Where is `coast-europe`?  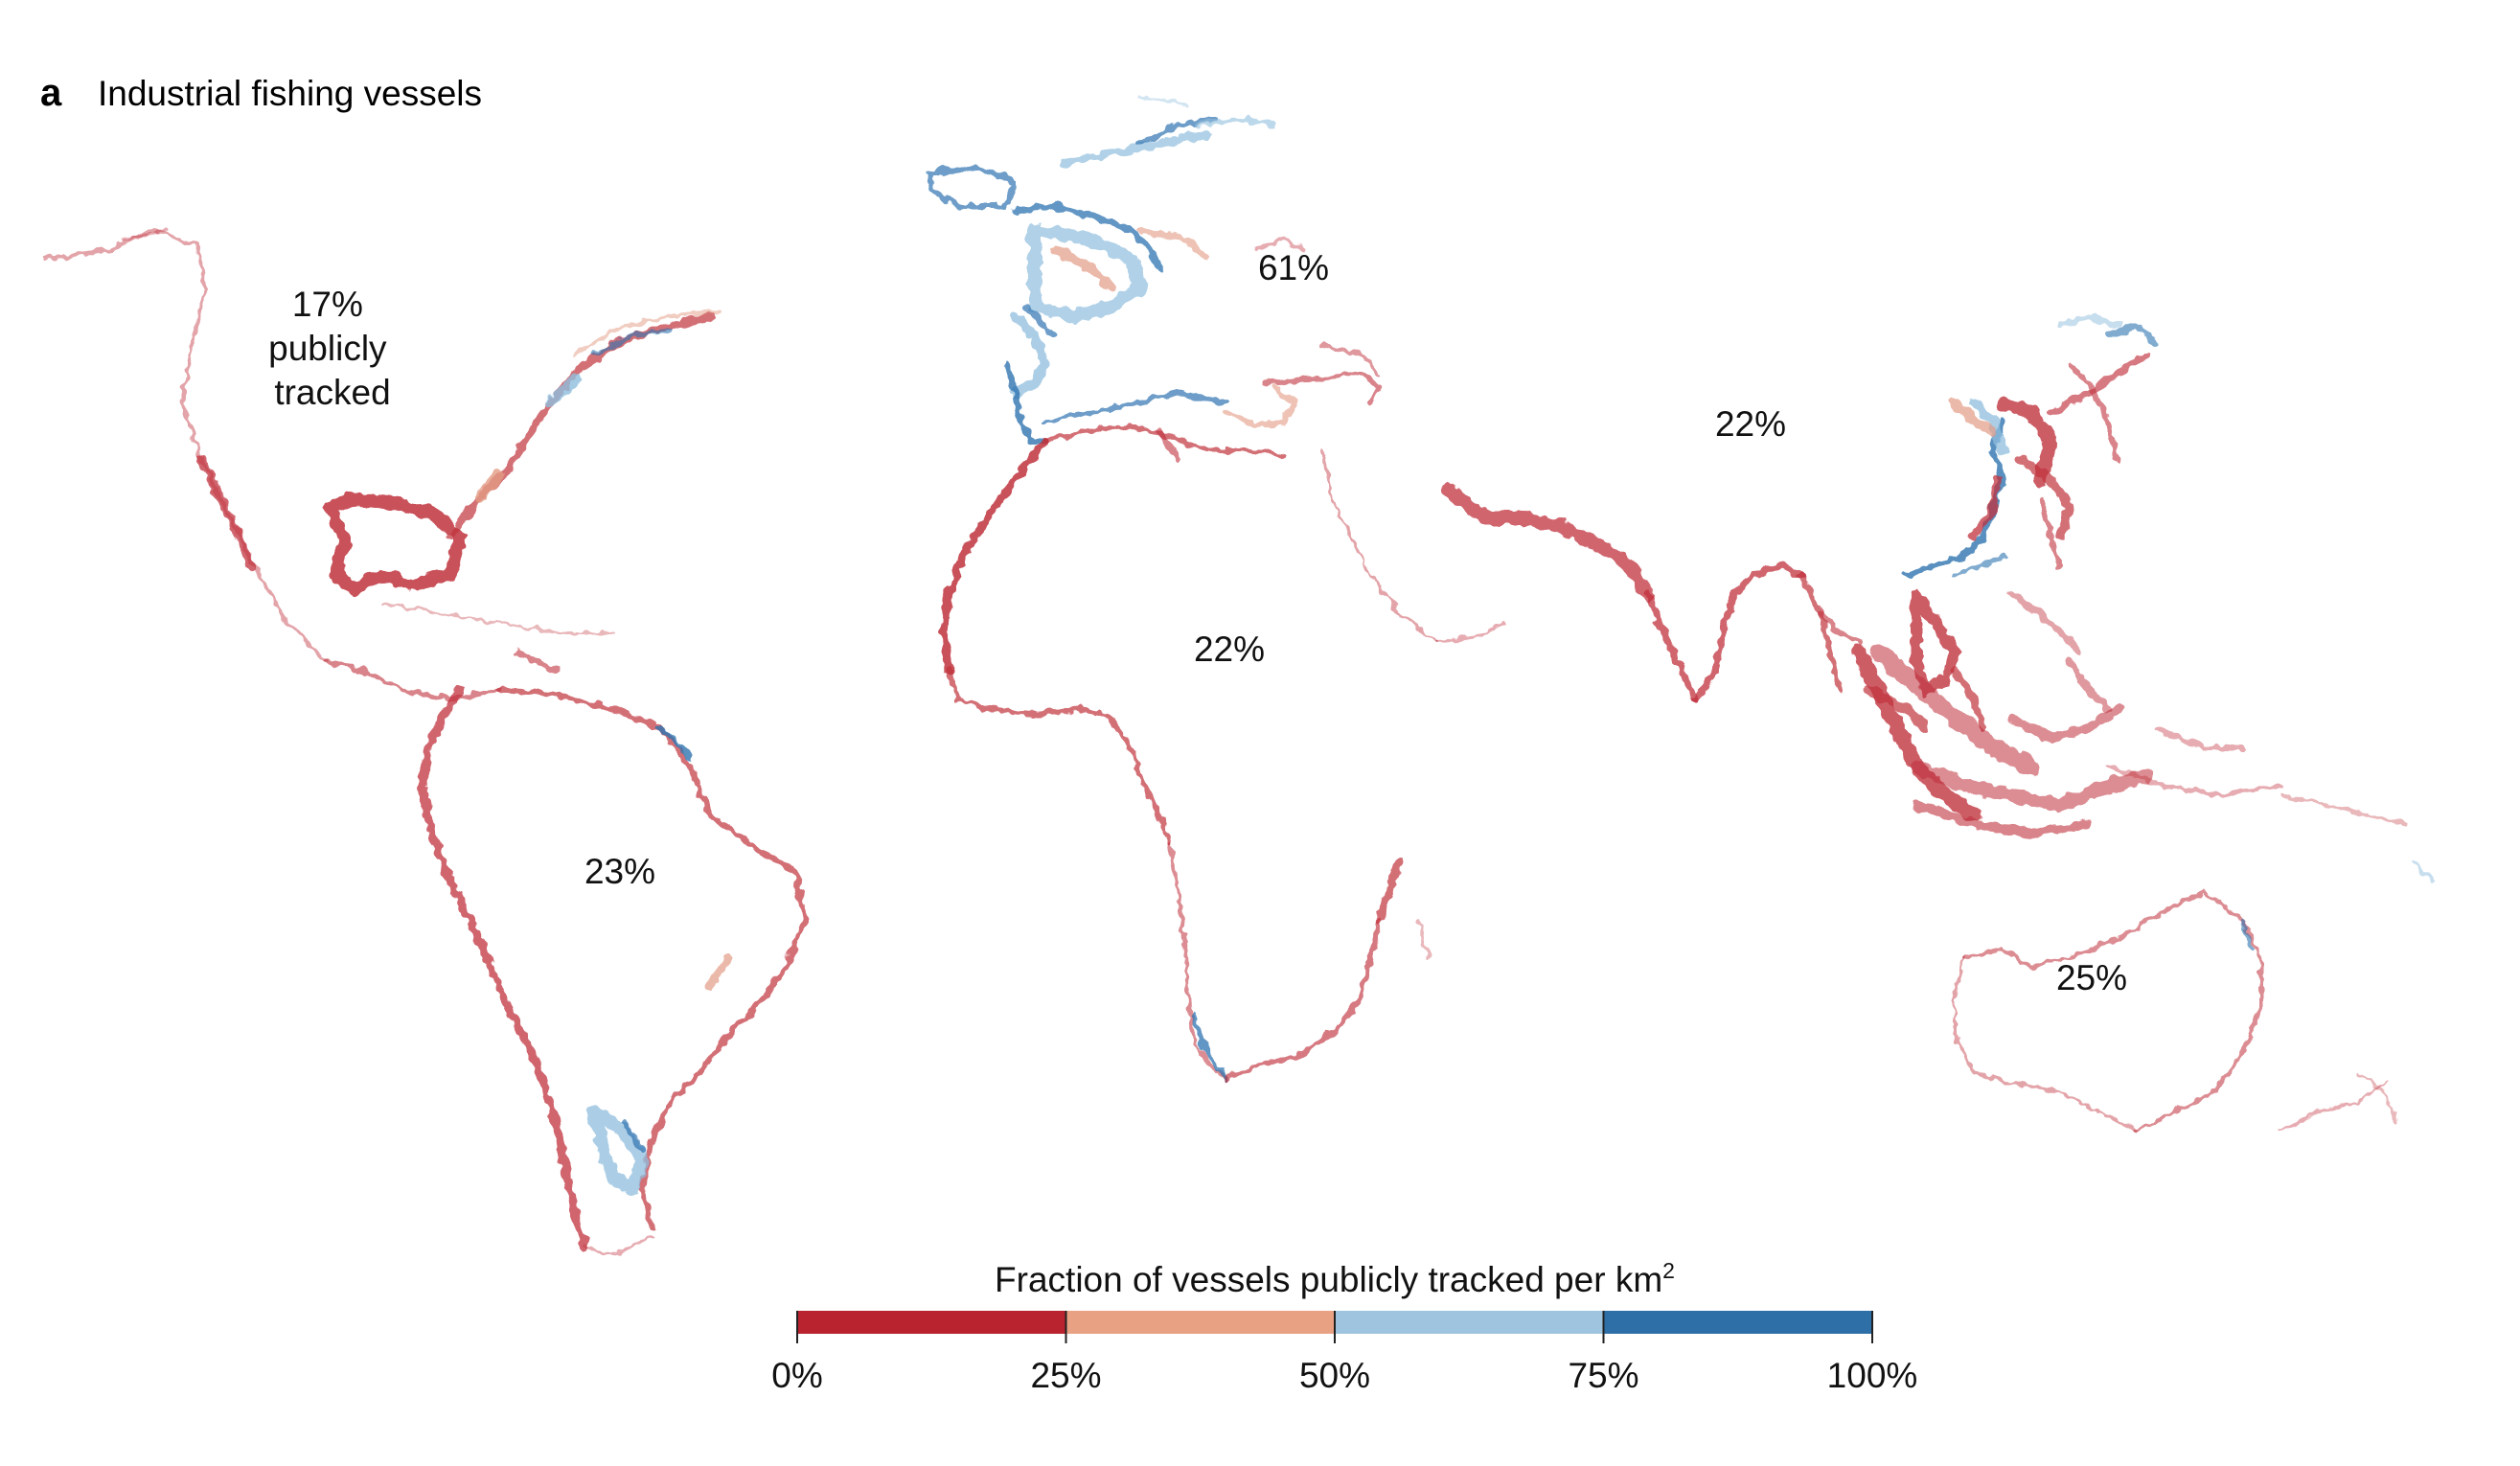 coast-europe is located at coordinates (1193, 323).